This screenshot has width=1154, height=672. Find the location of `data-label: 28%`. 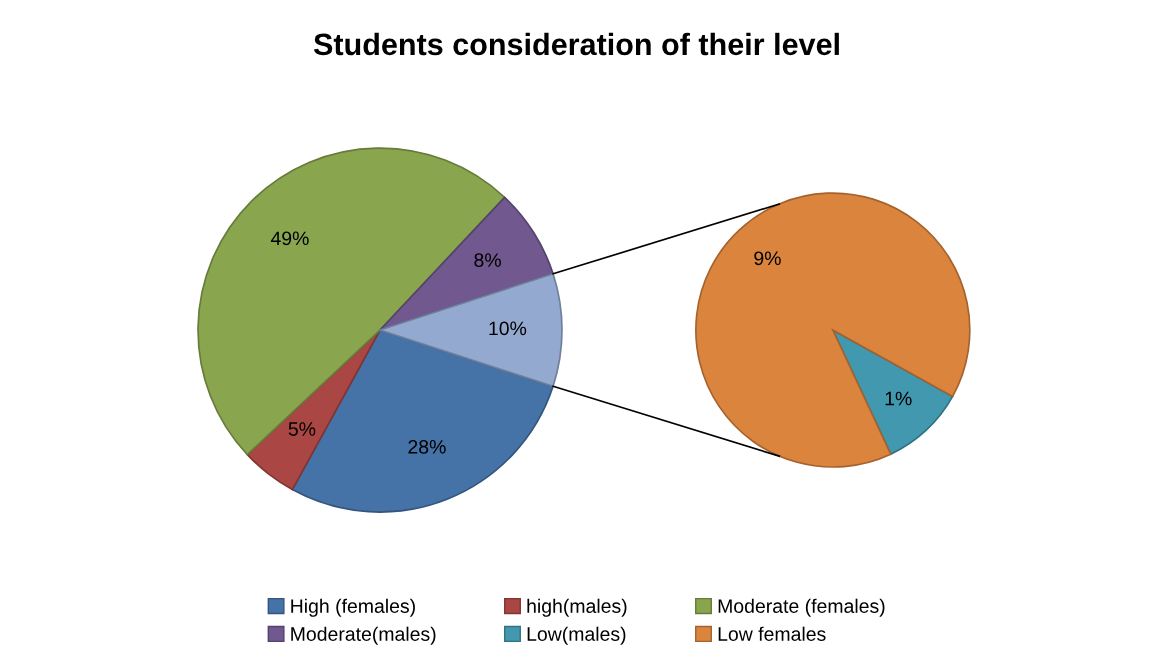

data-label: 28% is located at coordinates (427, 446).